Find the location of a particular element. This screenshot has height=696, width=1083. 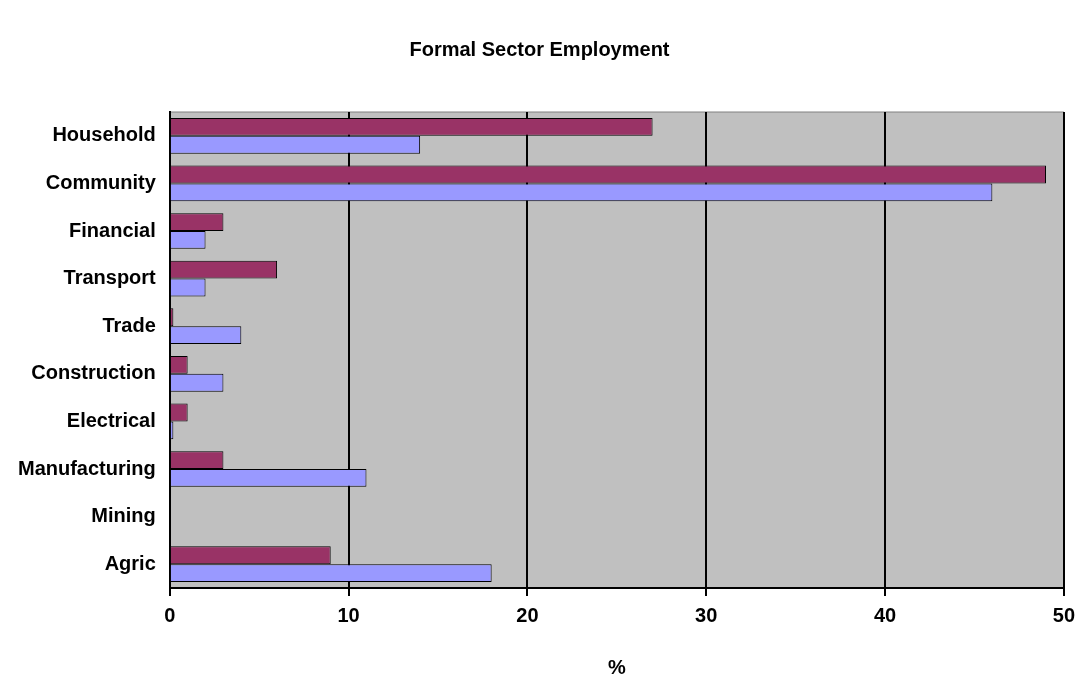

y-tick-label: Financial is located at coordinates (112, 229).